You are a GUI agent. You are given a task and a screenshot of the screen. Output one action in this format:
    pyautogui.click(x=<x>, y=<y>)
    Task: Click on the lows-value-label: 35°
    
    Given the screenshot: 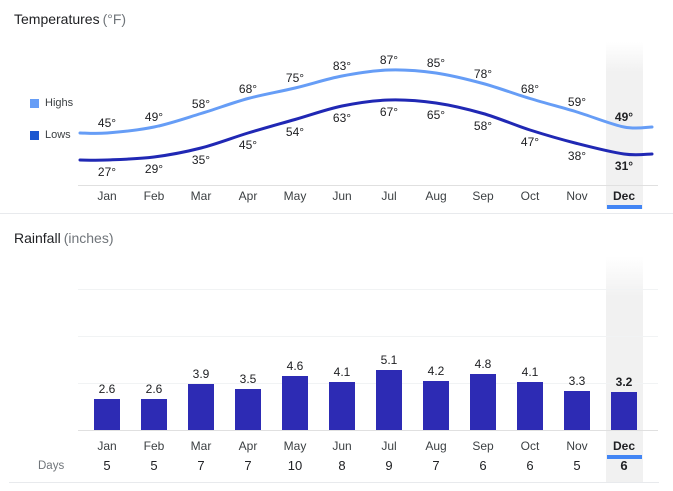 What is the action you would take?
    pyautogui.click(x=201, y=160)
    